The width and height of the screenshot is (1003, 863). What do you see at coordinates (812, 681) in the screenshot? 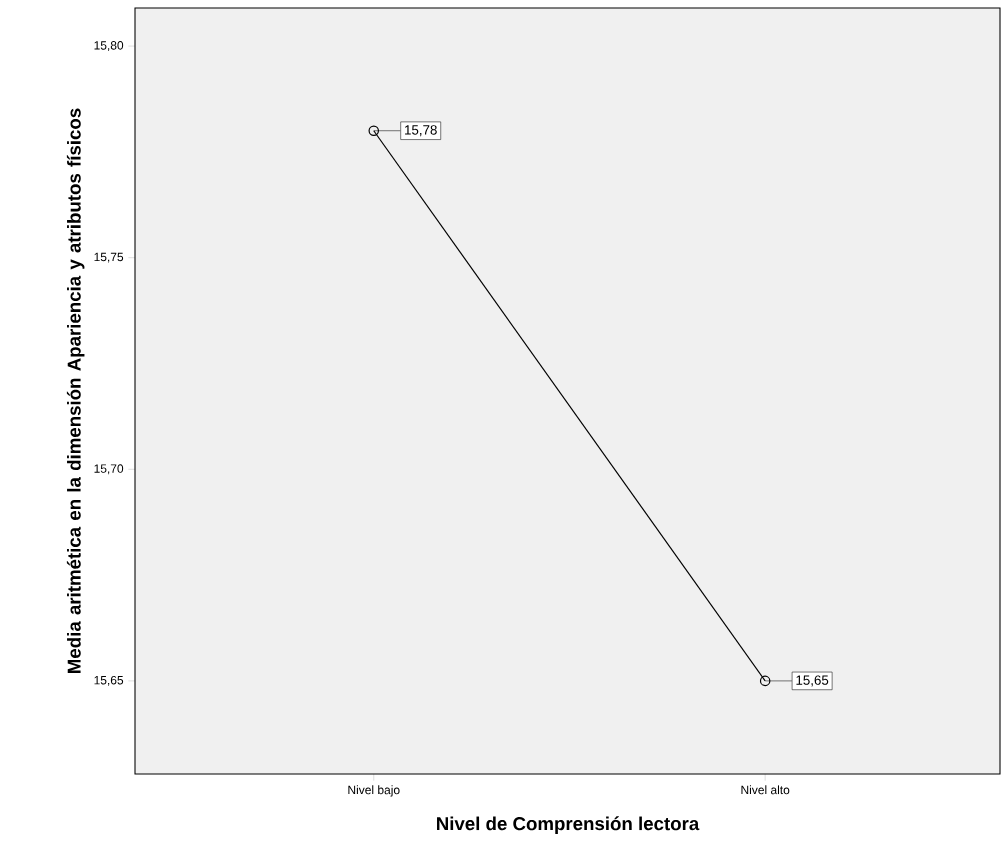
I see `data-label: 15,65` at bounding box center [812, 681].